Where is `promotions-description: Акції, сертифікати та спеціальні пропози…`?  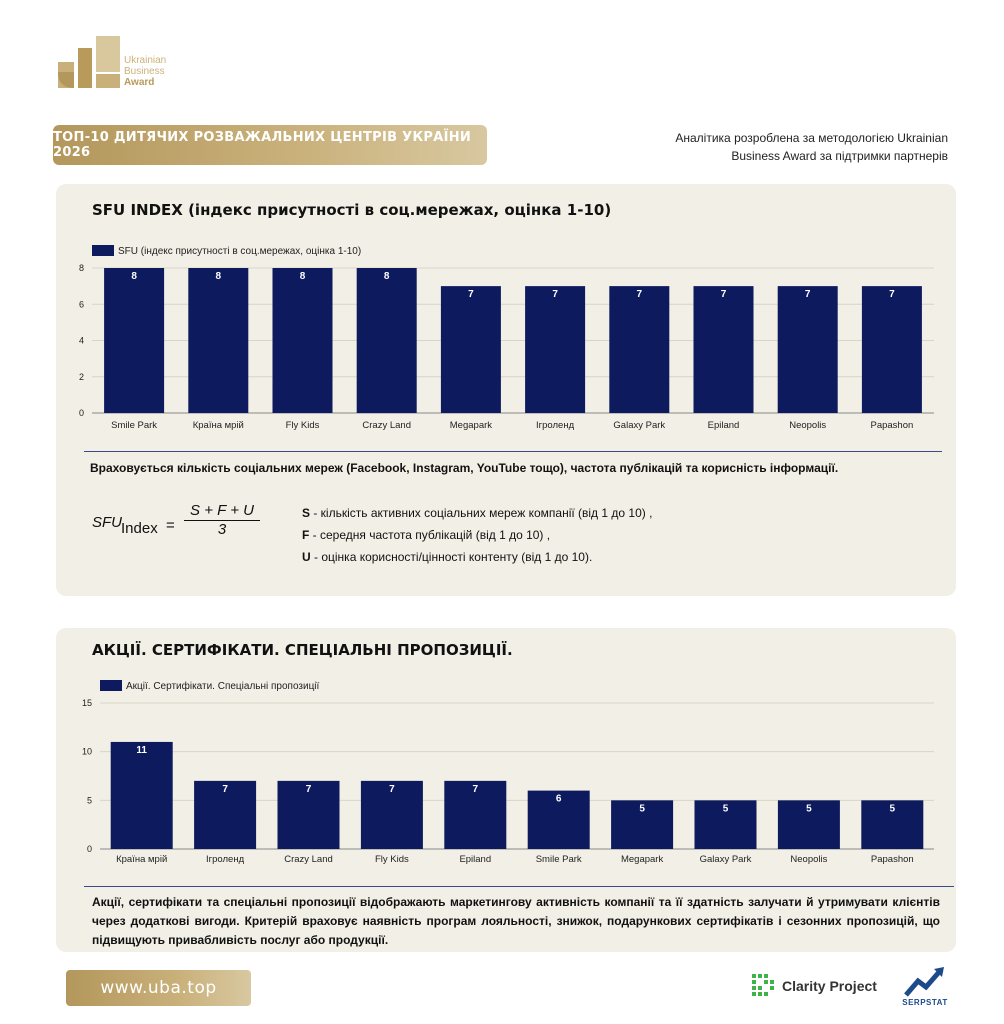
promotions-description: Акції, сертифікати та спеціальні пропози… is located at coordinates (516, 921).